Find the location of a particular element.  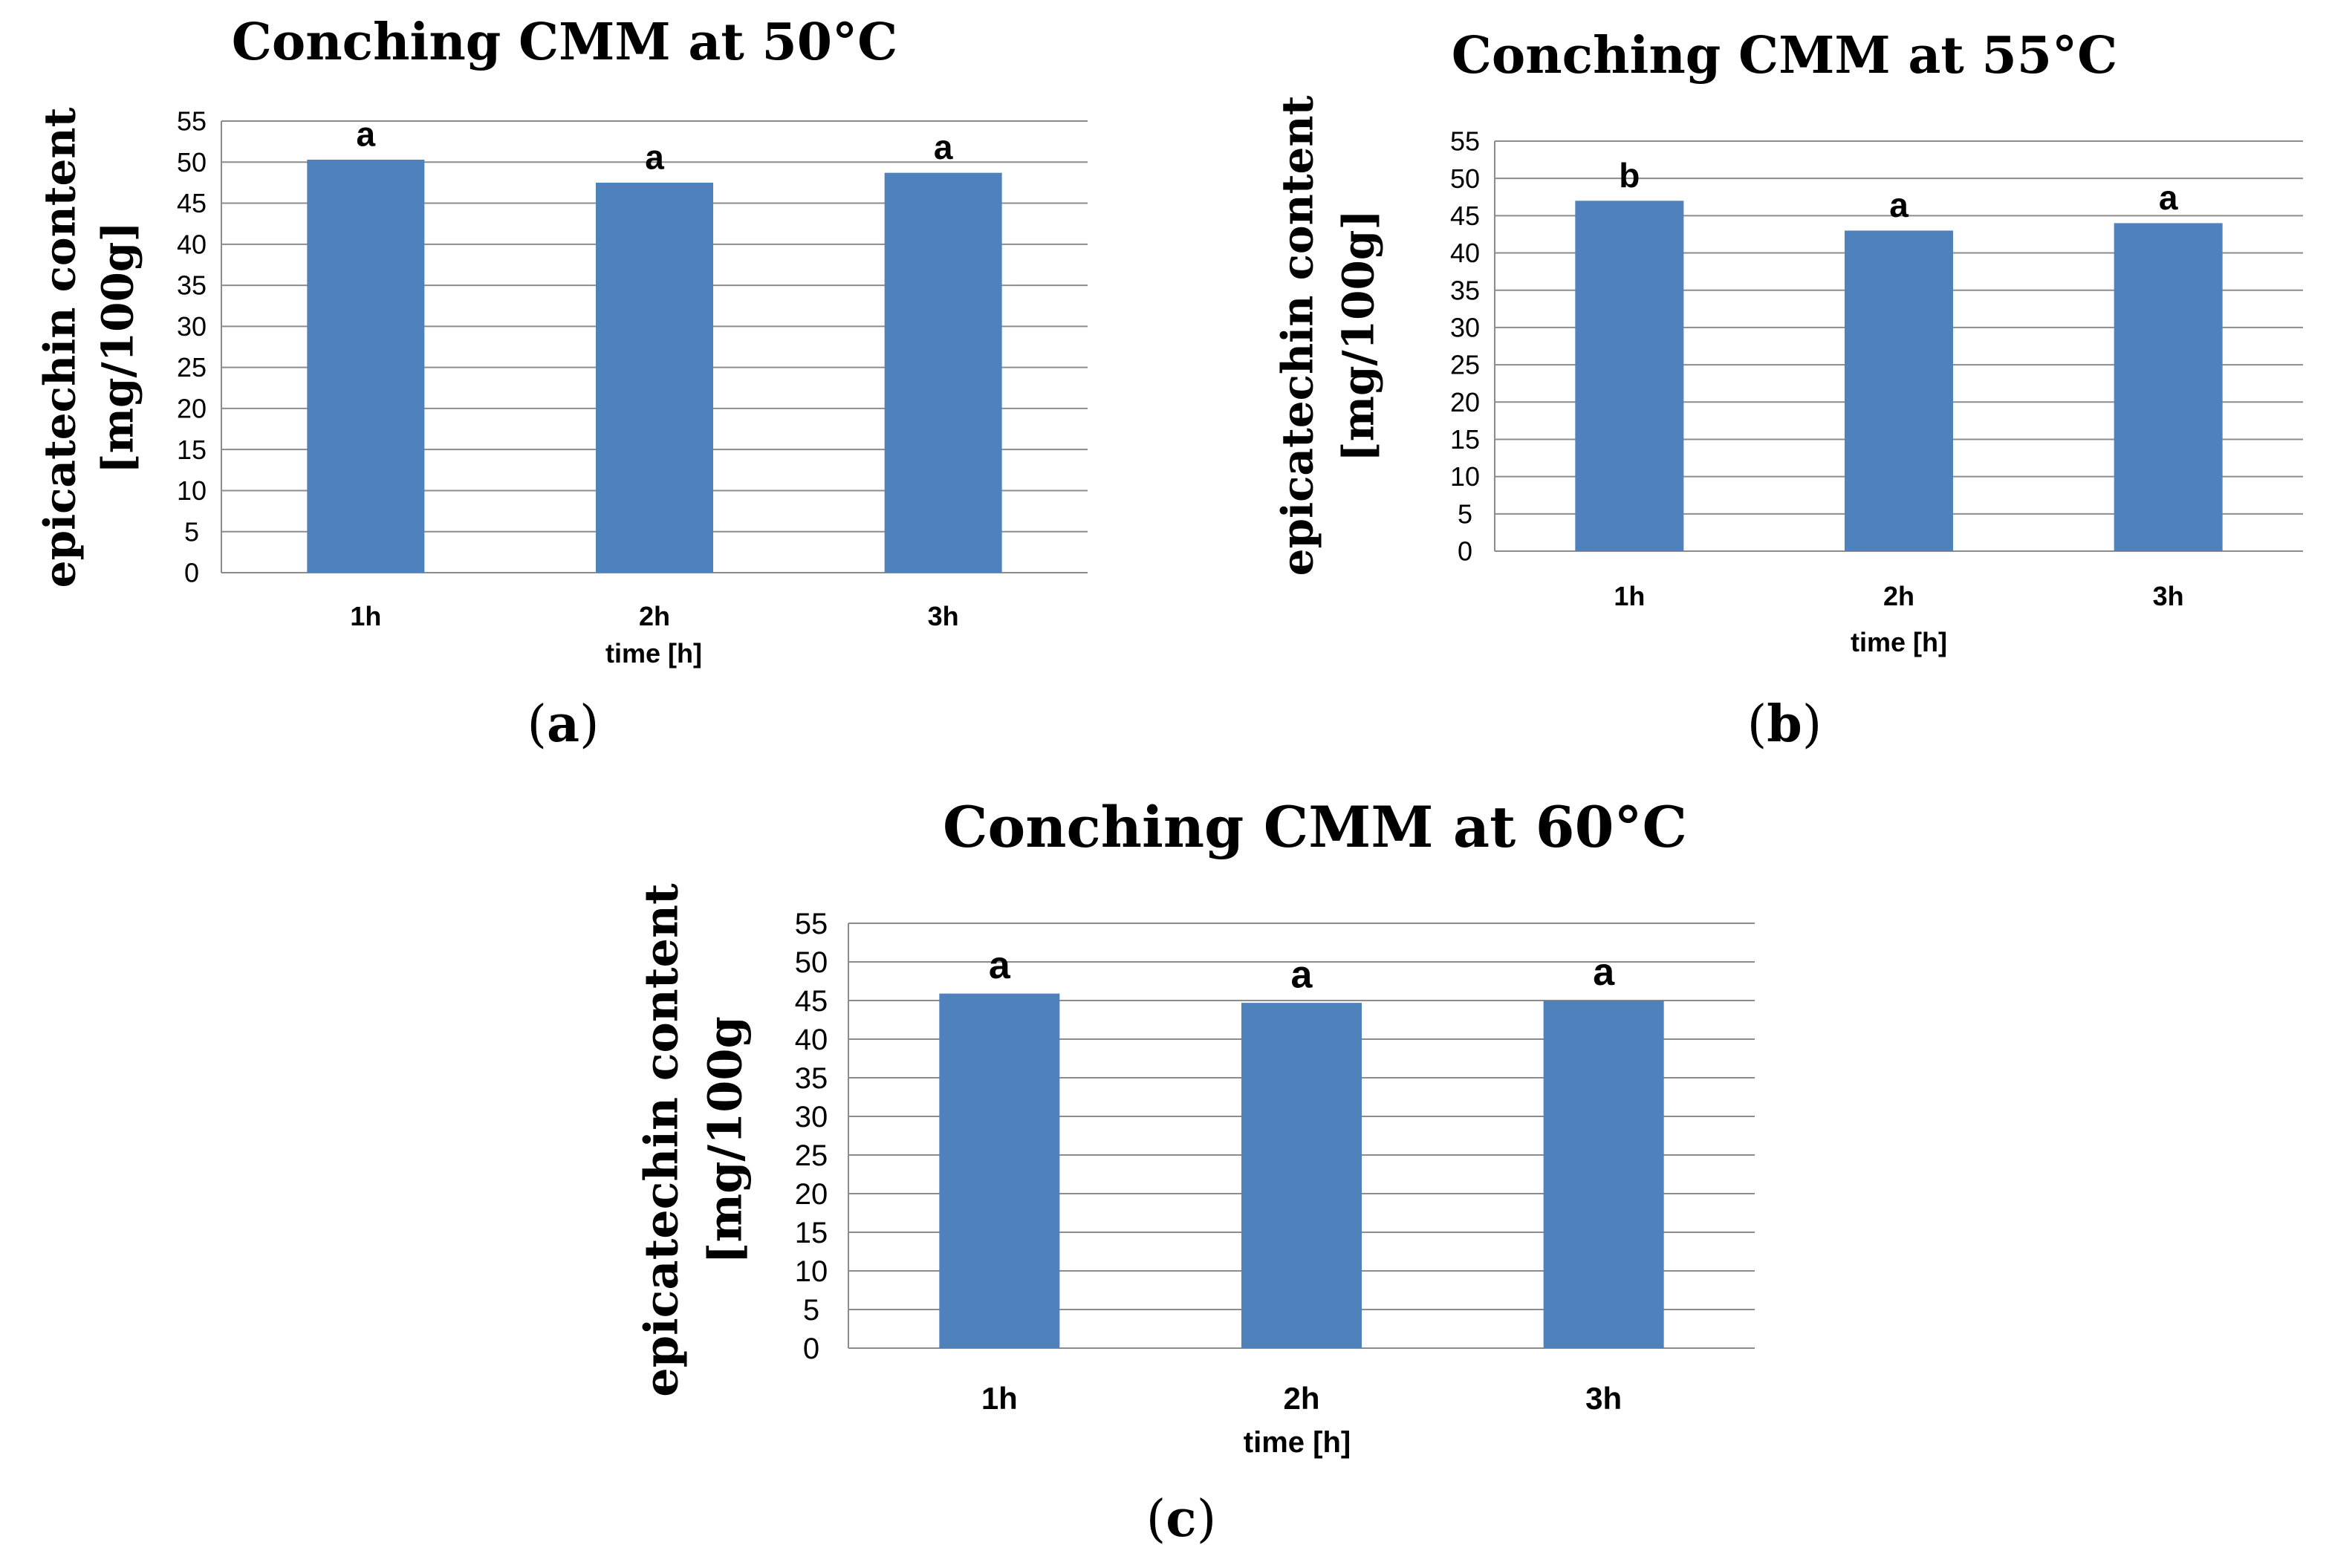

chart-title: Conching CMM at 60°C is located at coordinates (1315, 827).